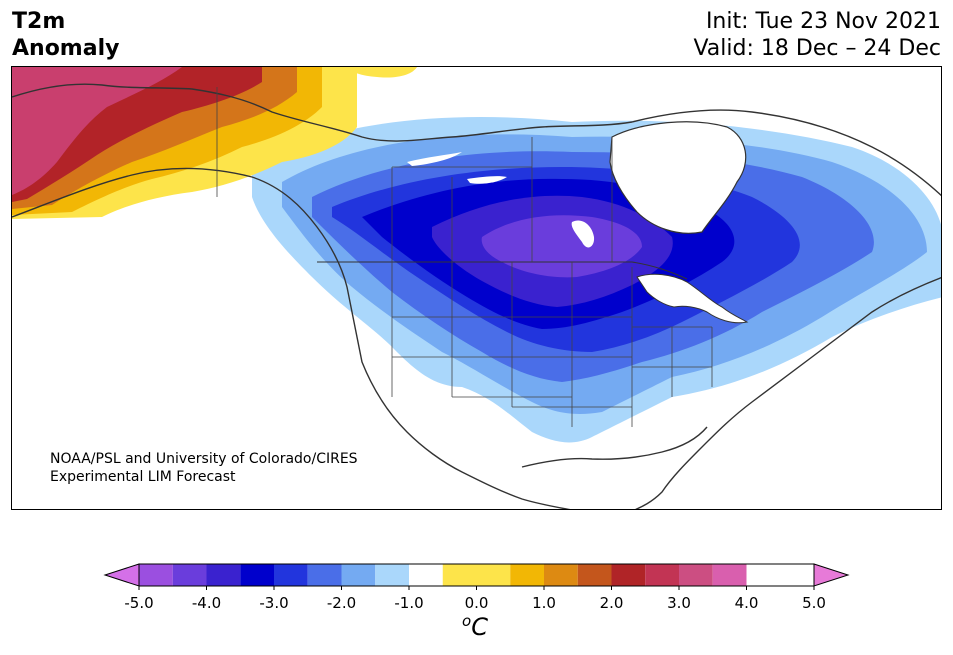  What do you see at coordinates (823, 21) in the screenshot?
I see `init-date: Init: Tue 23 Nov 2021` at bounding box center [823, 21].